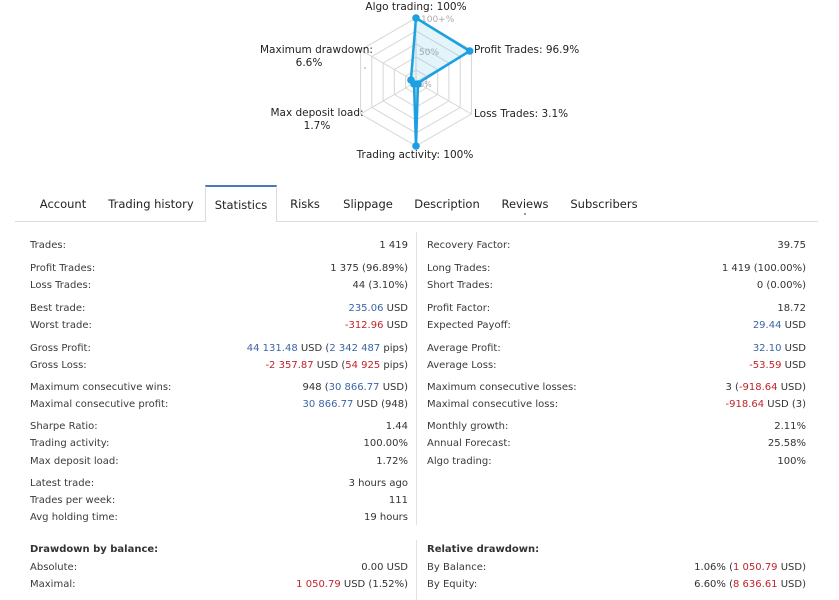 Image resolution: width=839 pixels, height=600 pixels. I want to click on stat-recovery-factor: Recovery Factor: 39.75, so click(616, 245).